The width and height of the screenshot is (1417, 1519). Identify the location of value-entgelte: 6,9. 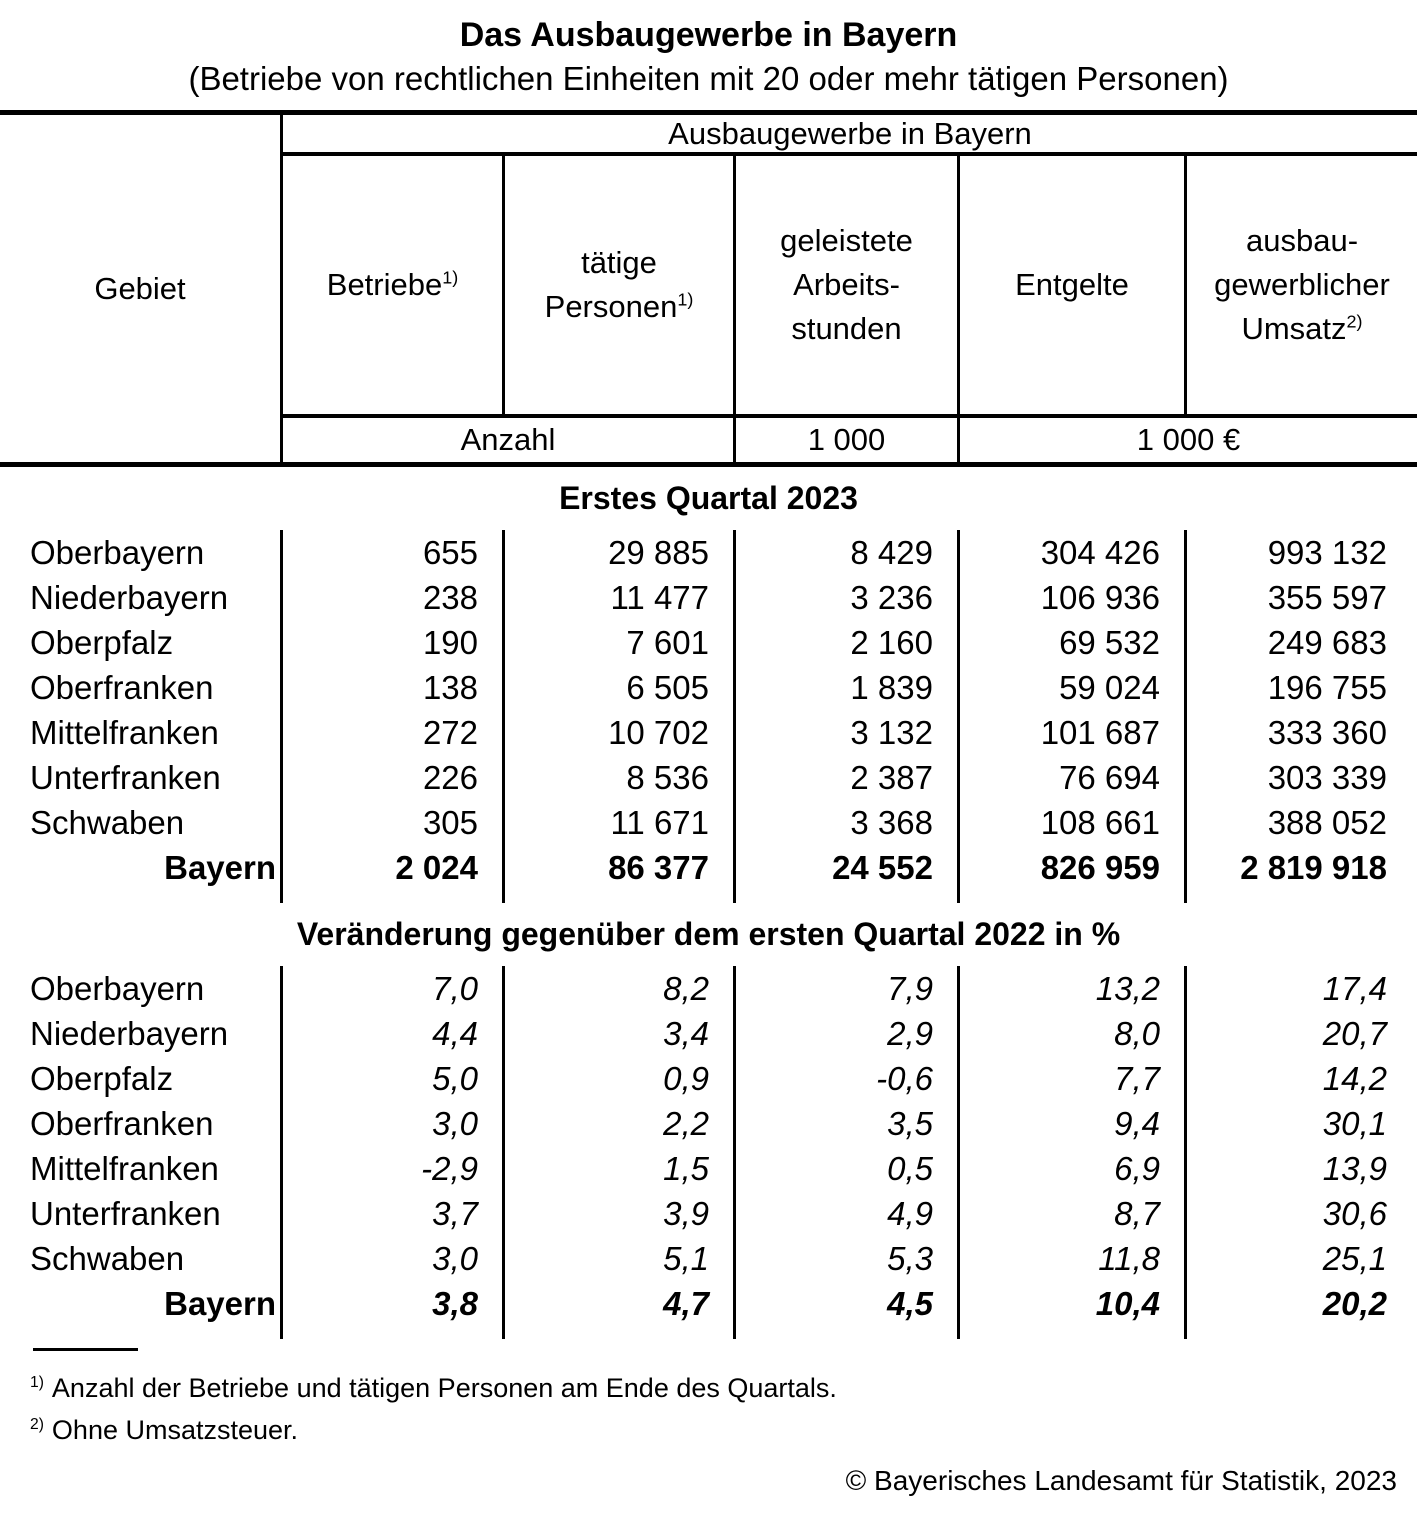
(1070, 1168).